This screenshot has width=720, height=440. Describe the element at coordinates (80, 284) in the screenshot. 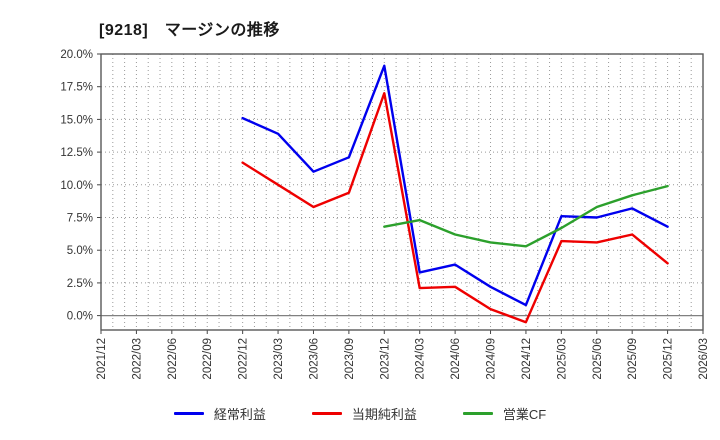

I see `svg-text: 2.5%` at that location.